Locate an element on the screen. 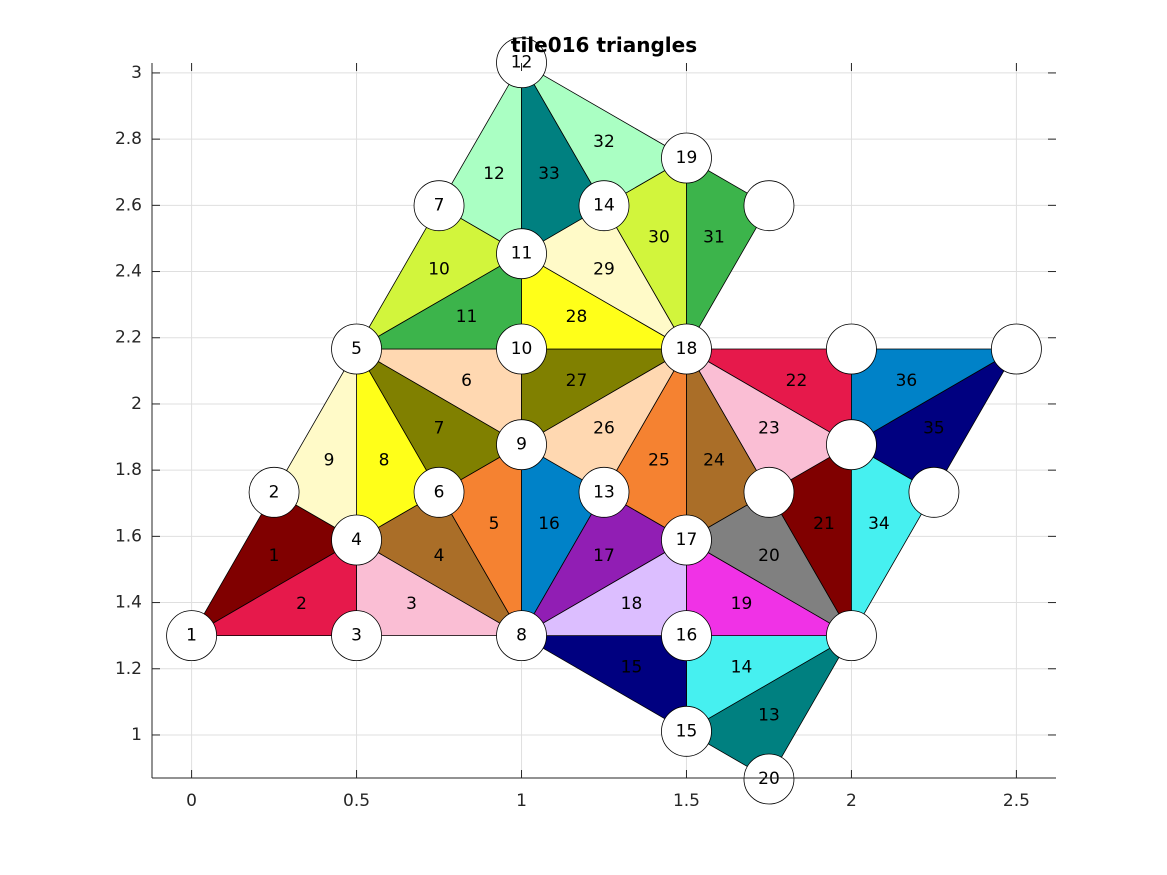 The image size is (1167, 875). triangle-label: 17 is located at coordinates (604, 556).